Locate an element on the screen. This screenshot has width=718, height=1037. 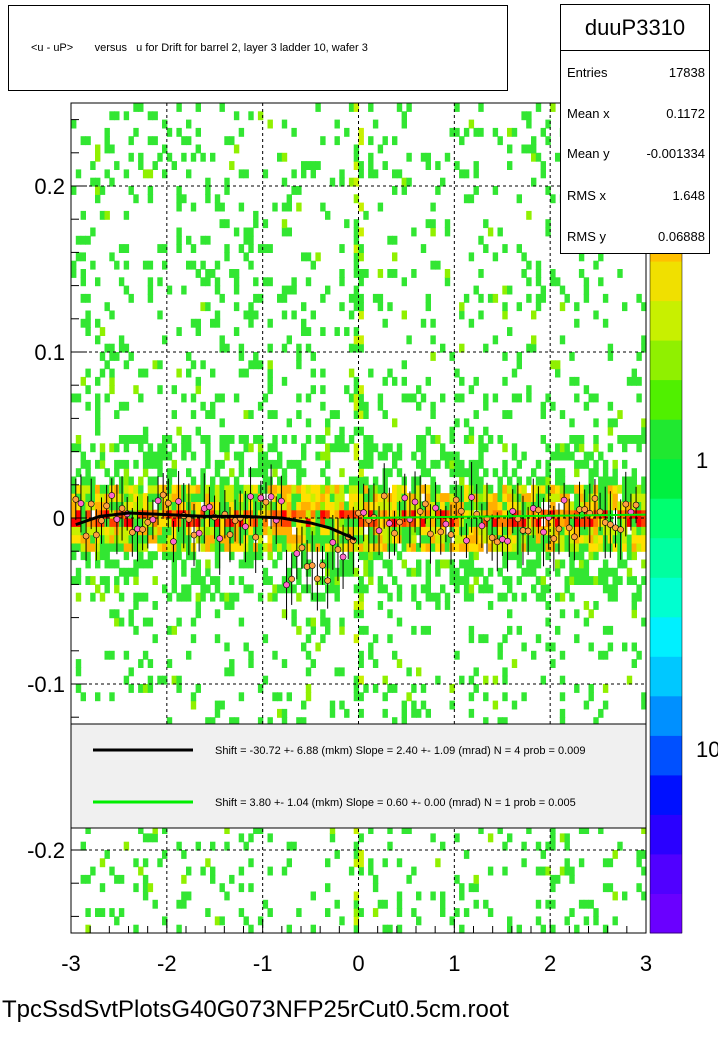
colorbar-segment is located at coordinates (666, 281).